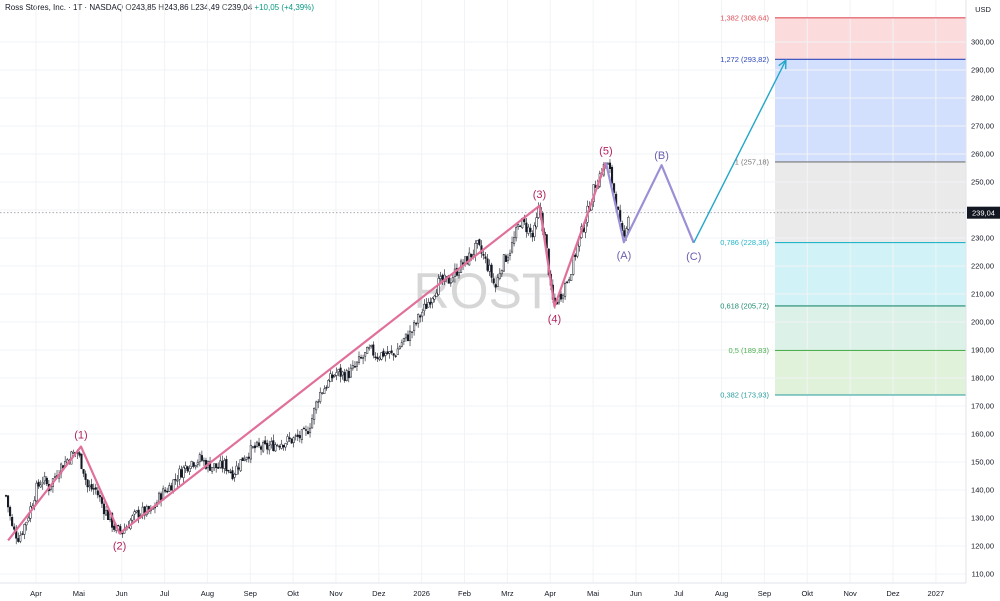 Image resolution: width=1000 pixels, height=601 pixels. I want to click on price-axis, so click(983, 300).